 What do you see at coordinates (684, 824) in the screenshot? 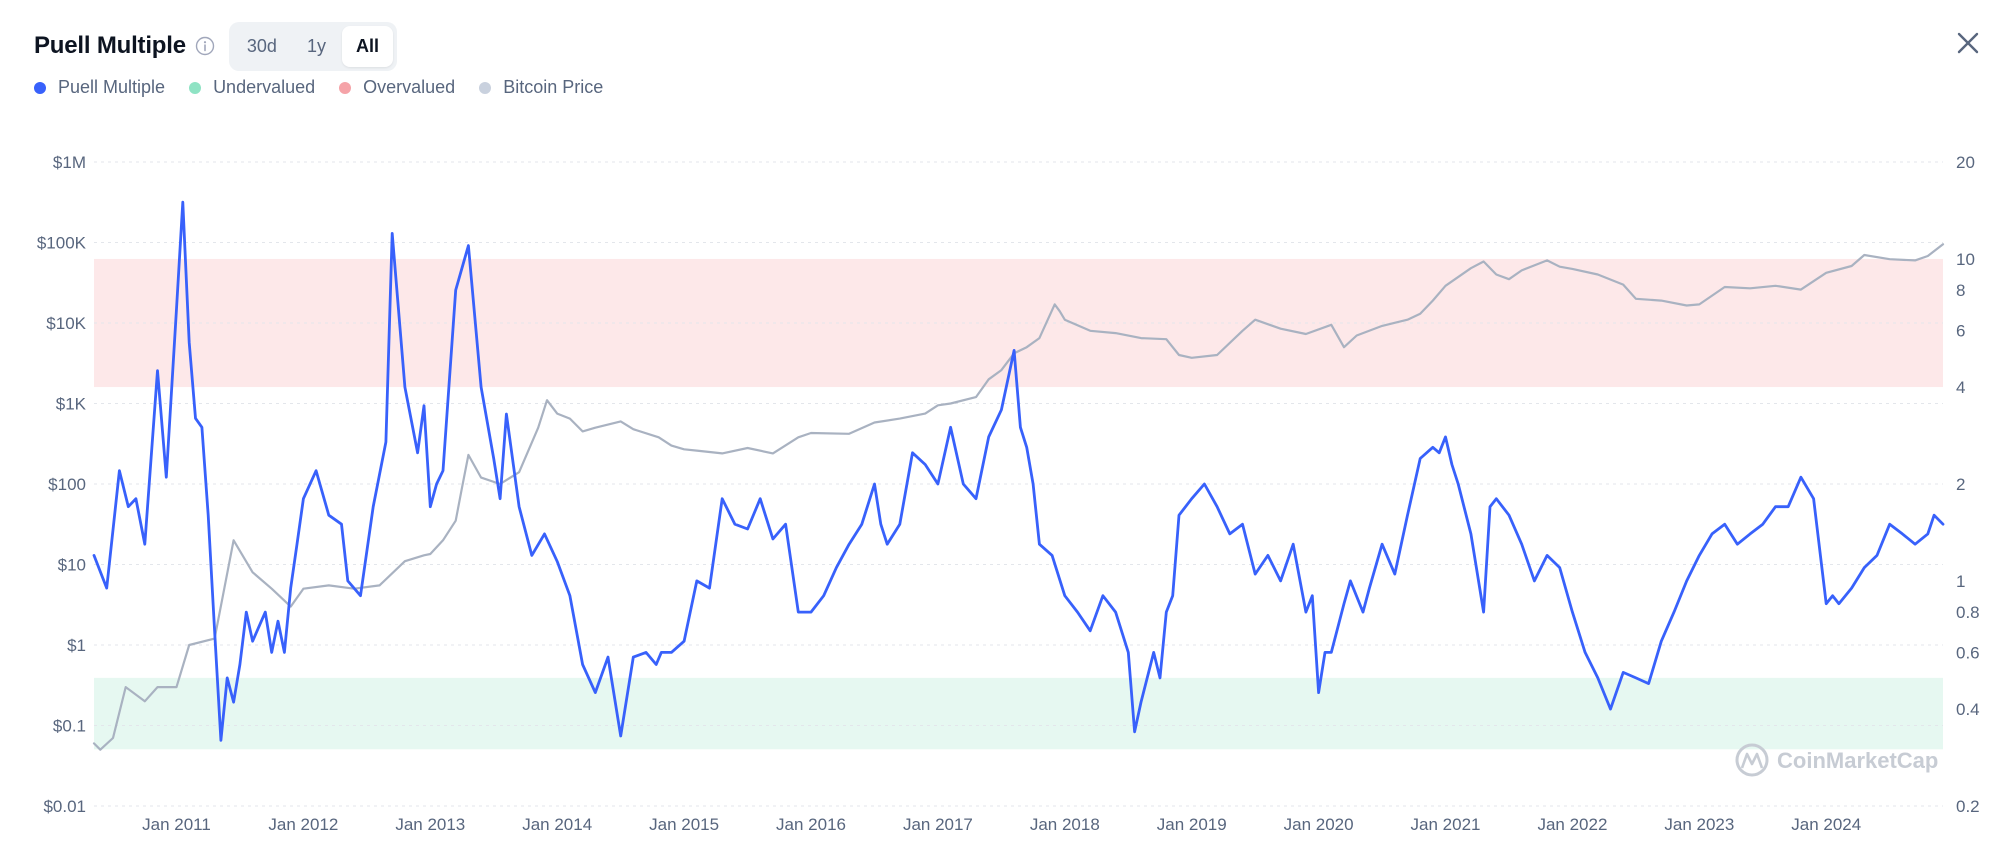
I see `x-axis-tick-label: Jan 2015` at bounding box center [684, 824].